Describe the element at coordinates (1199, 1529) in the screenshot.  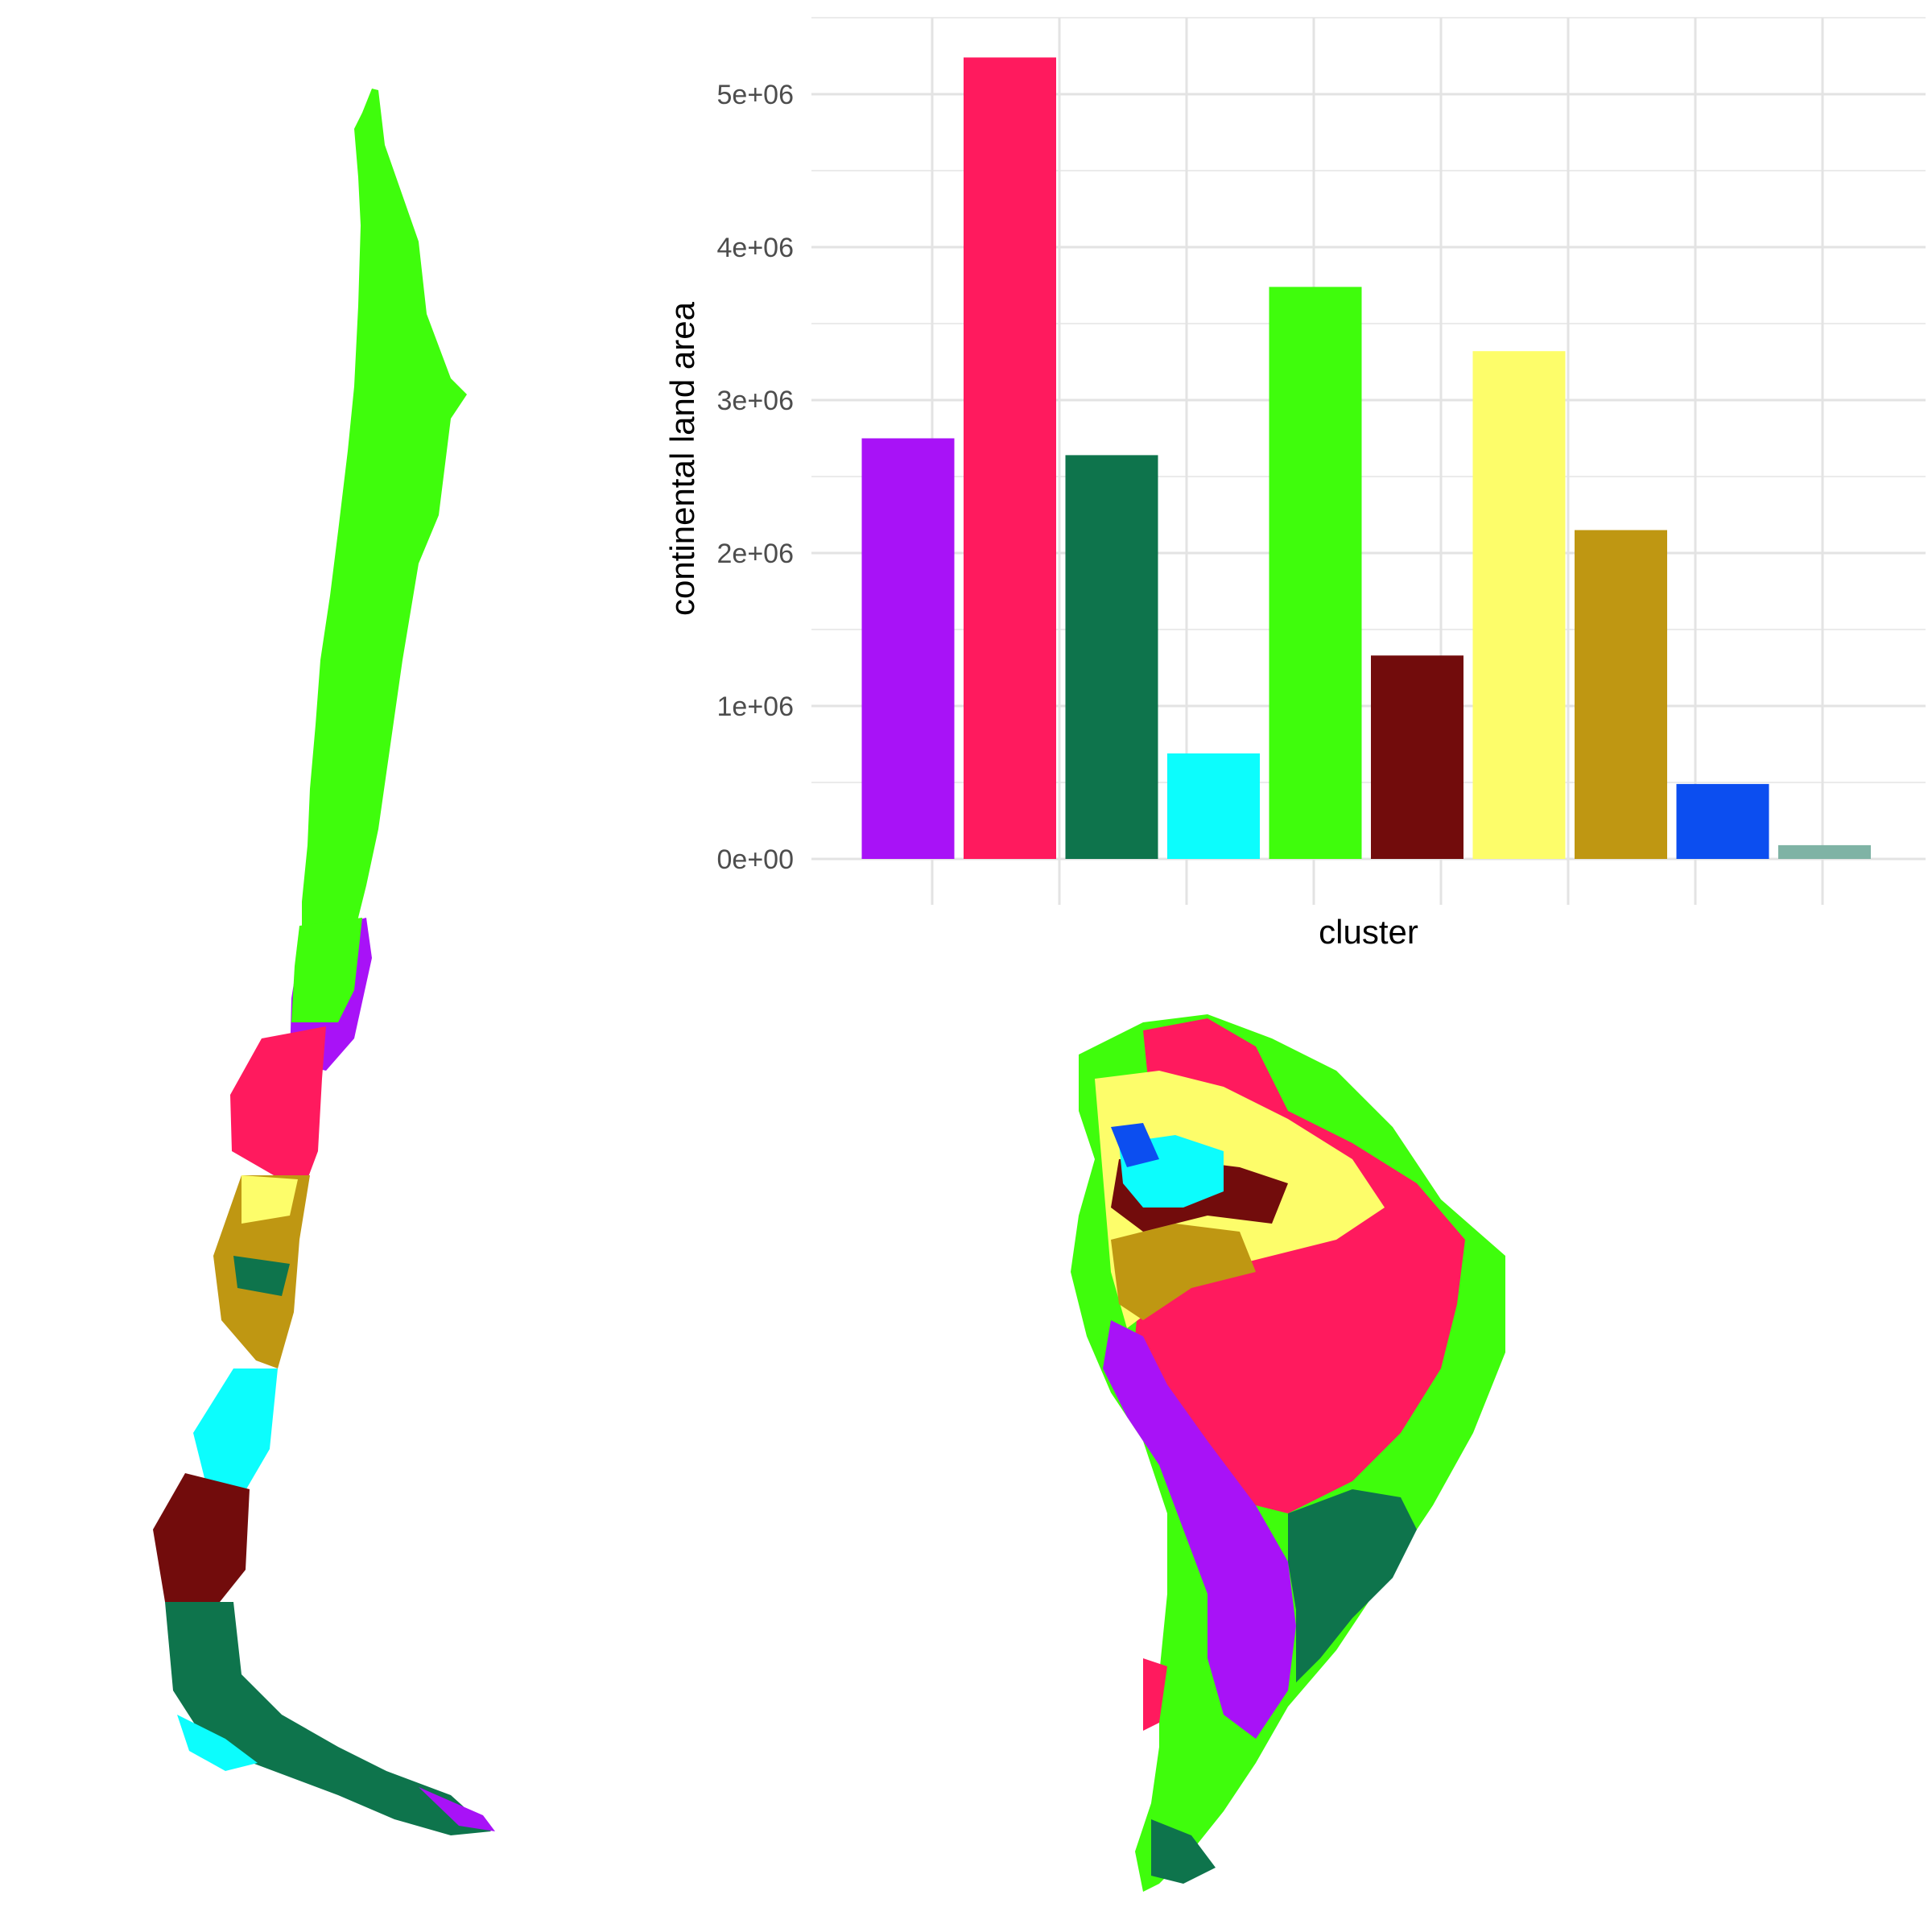
I see `sa-region-purple` at that location.